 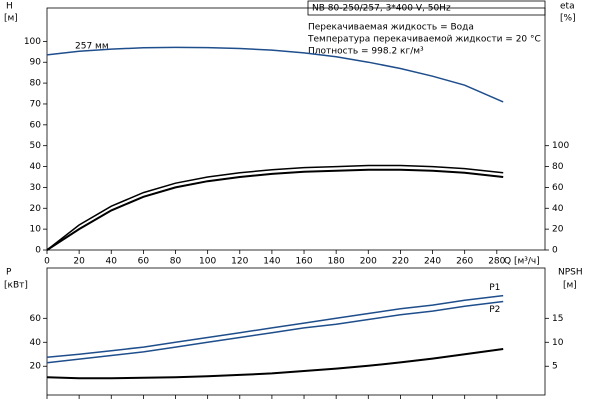 What do you see at coordinates (47, 262) in the screenshot?
I see `x-tick-label: 0` at bounding box center [47, 262].